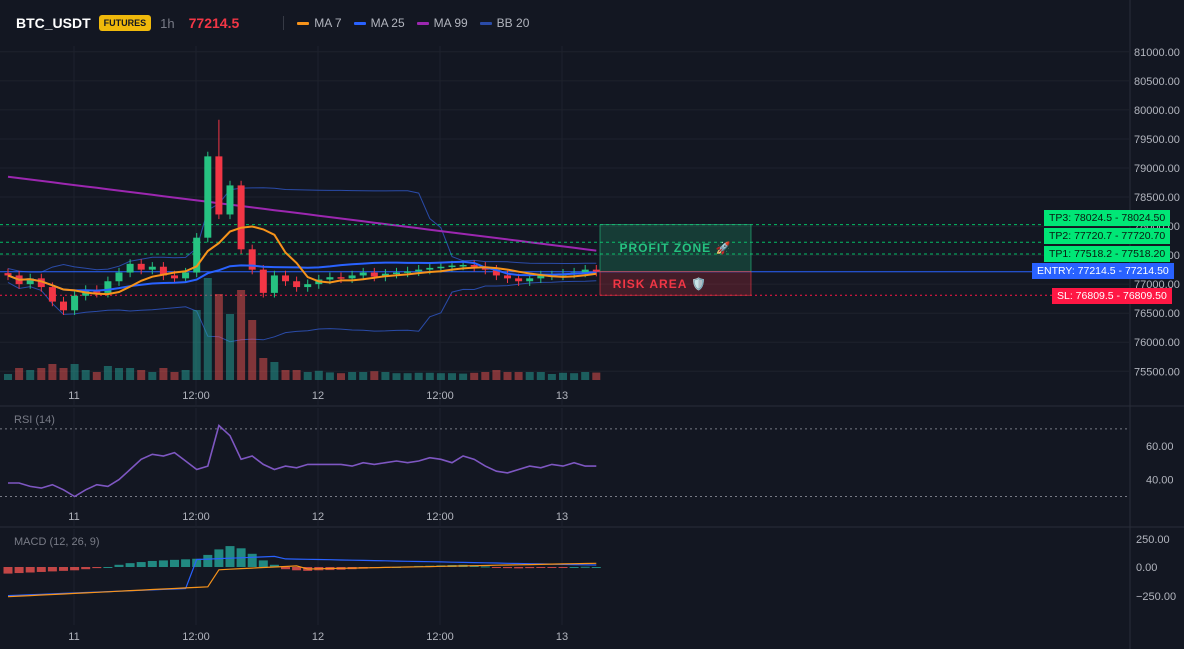  I want to click on legend-ma7-label: MA 7, so click(328, 23).